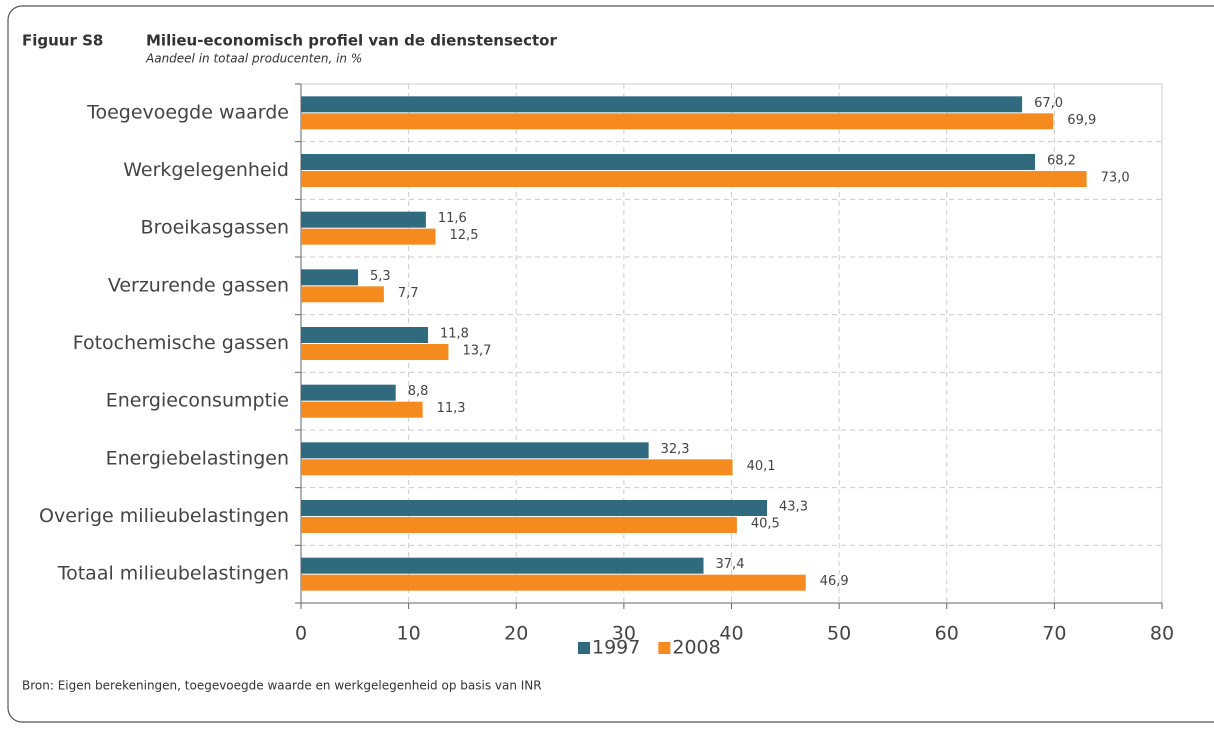  Describe the element at coordinates (1162, 634) in the screenshot. I see `x-tick-label: 80` at that location.